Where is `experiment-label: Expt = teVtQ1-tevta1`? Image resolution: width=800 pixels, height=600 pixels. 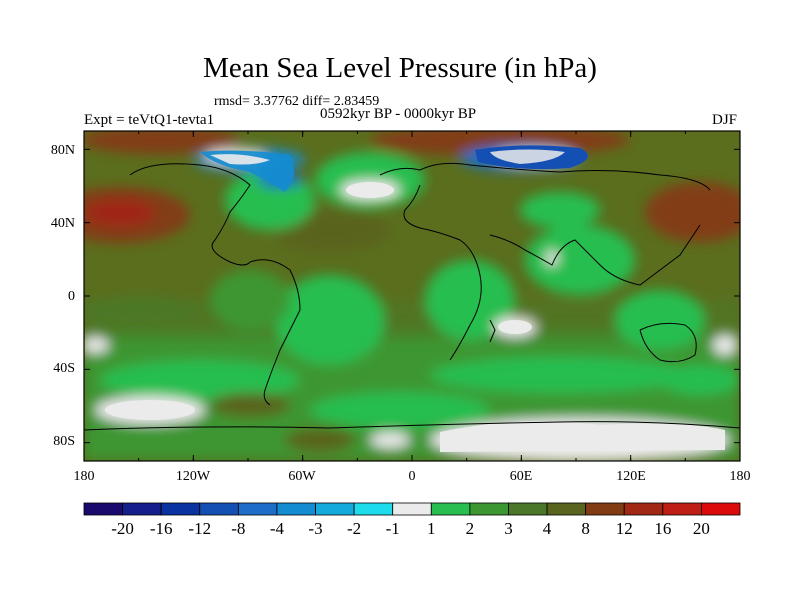 experiment-label: Expt = teVtQ1-tevta1 is located at coordinates (149, 120).